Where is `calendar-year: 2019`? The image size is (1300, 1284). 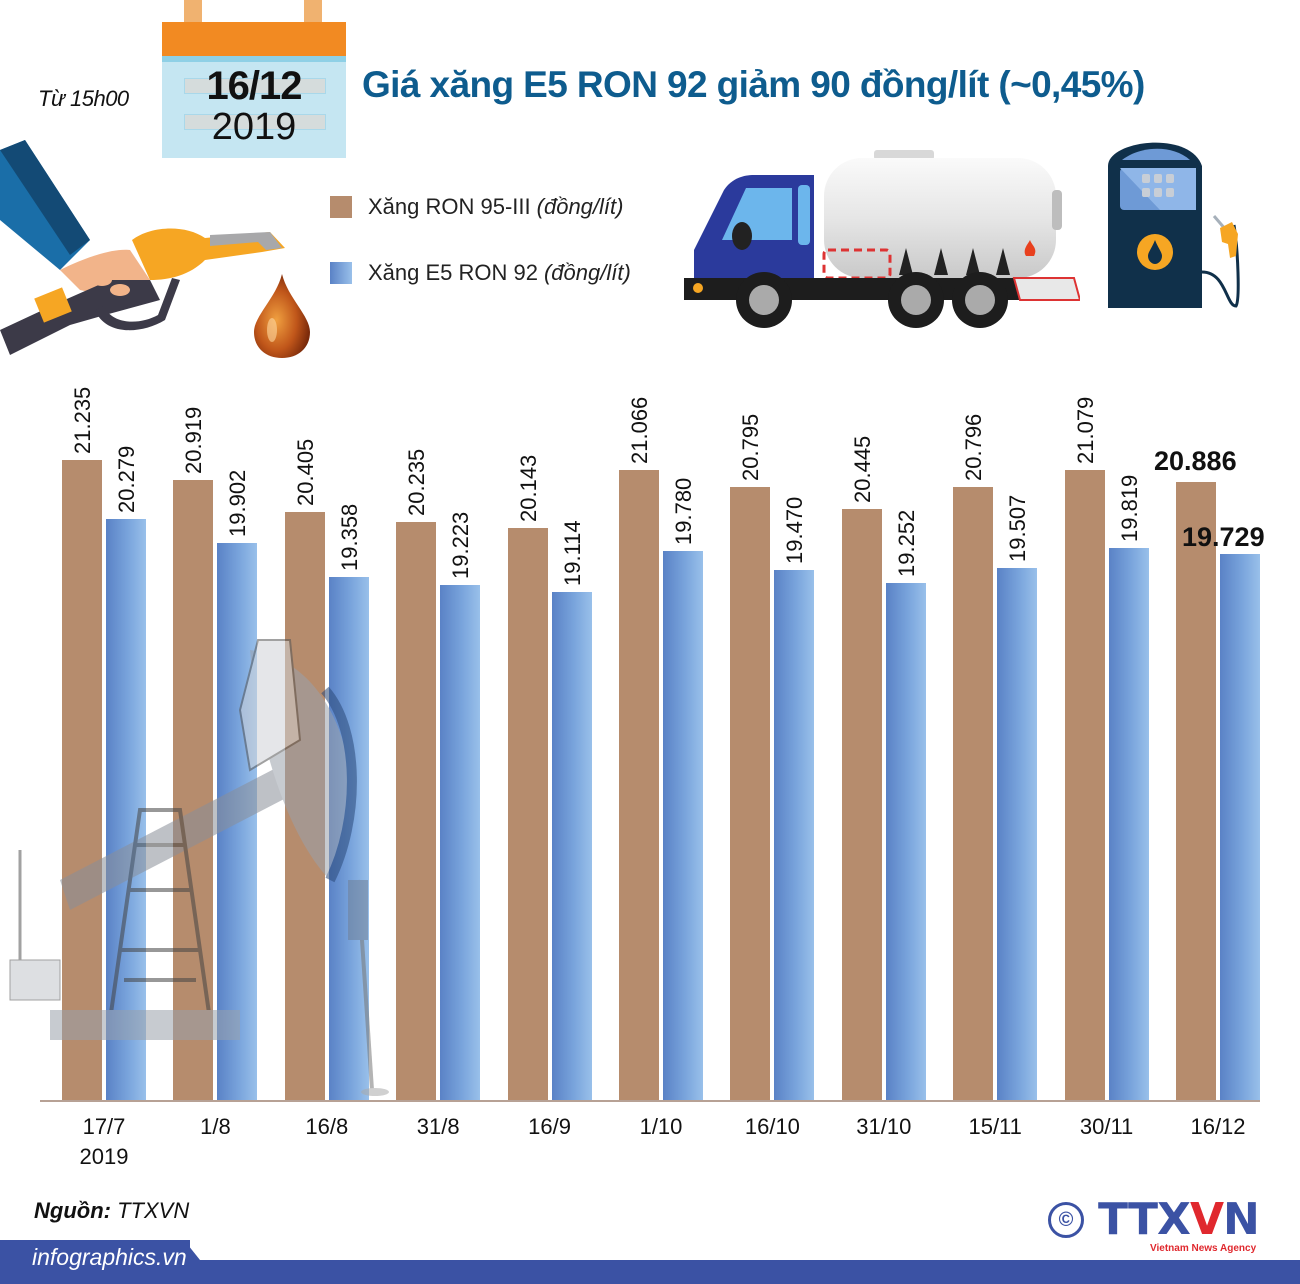 calendar-year: 2019 is located at coordinates (254, 127).